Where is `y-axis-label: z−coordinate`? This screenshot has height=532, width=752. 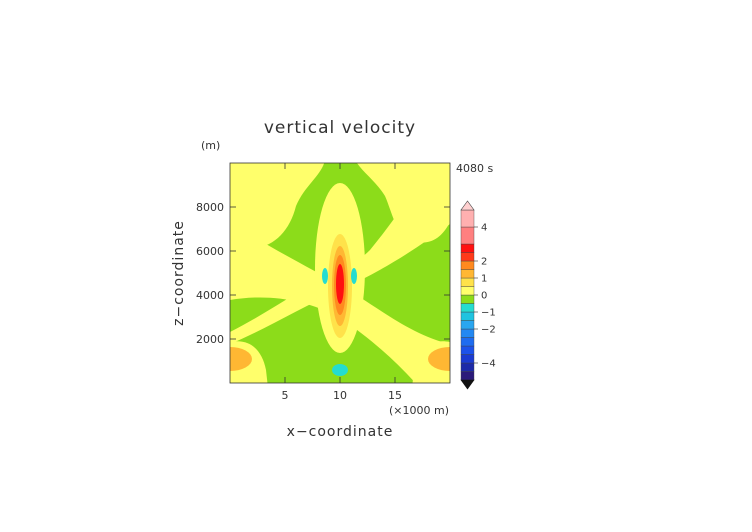 y-axis-label: z−coordinate is located at coordinates (179, 273).